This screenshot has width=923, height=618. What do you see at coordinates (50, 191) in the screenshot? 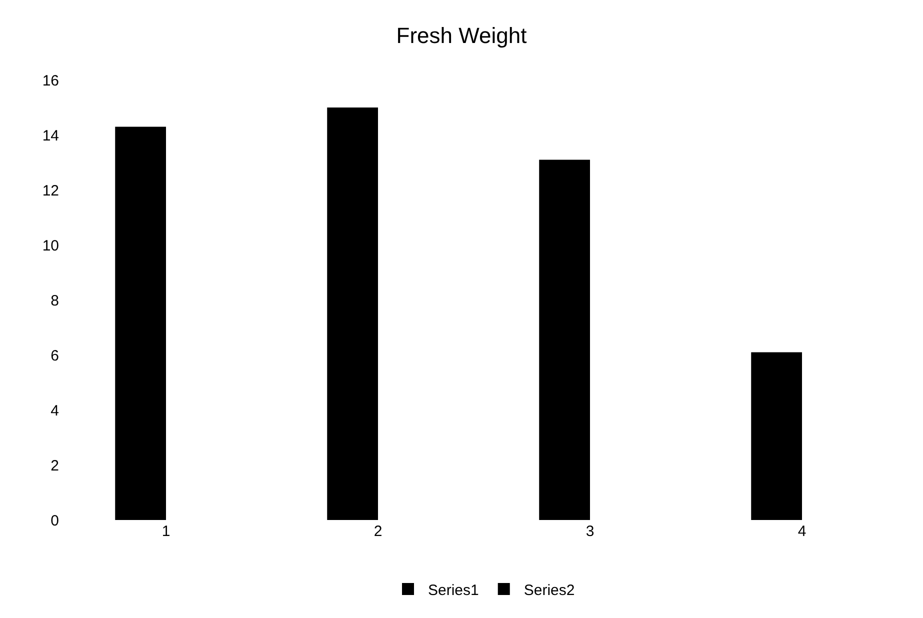
I see `y-tick-label: 12` at bounding box center [50, 191].